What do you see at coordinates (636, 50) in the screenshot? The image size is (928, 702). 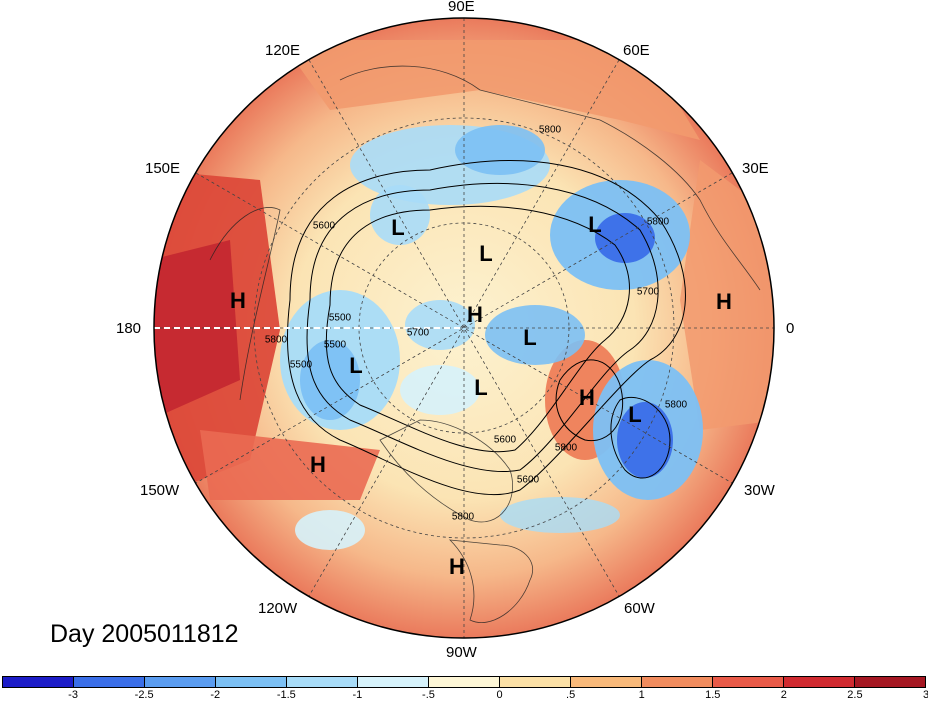 I see `lon-label-60e: 60E` at bounding box center [636, 50].